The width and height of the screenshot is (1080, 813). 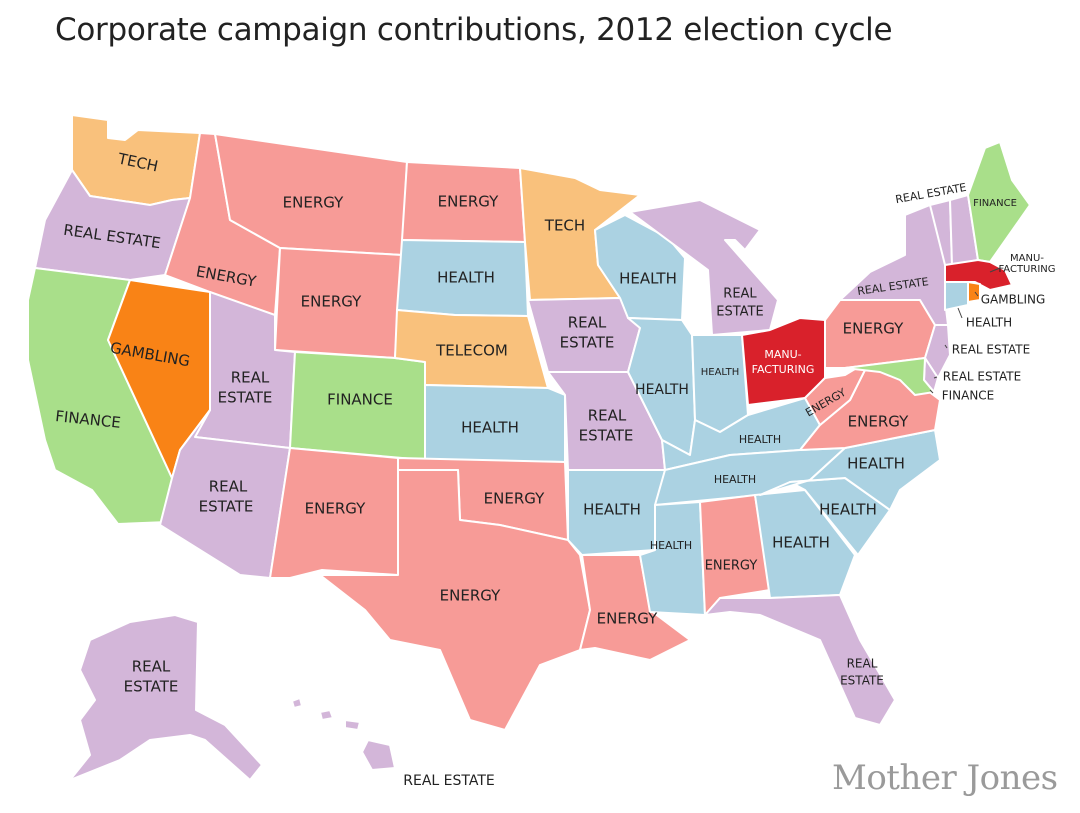 I want to click on label-VA: ENERGY, so click(x=878, y=422).